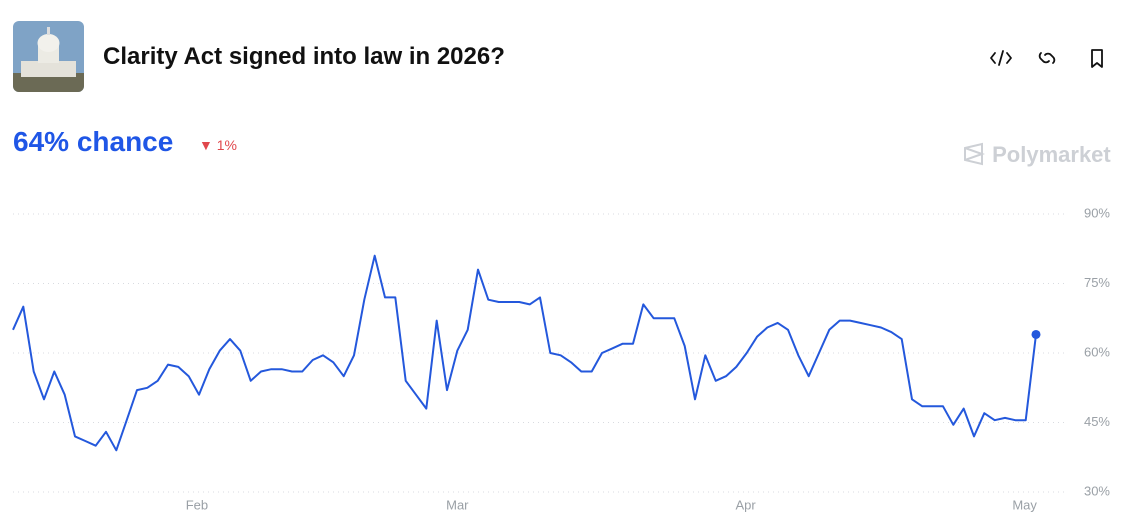  Describe the element at coordinates (48, 56) in the screenshot. I see `market-image` at that location.